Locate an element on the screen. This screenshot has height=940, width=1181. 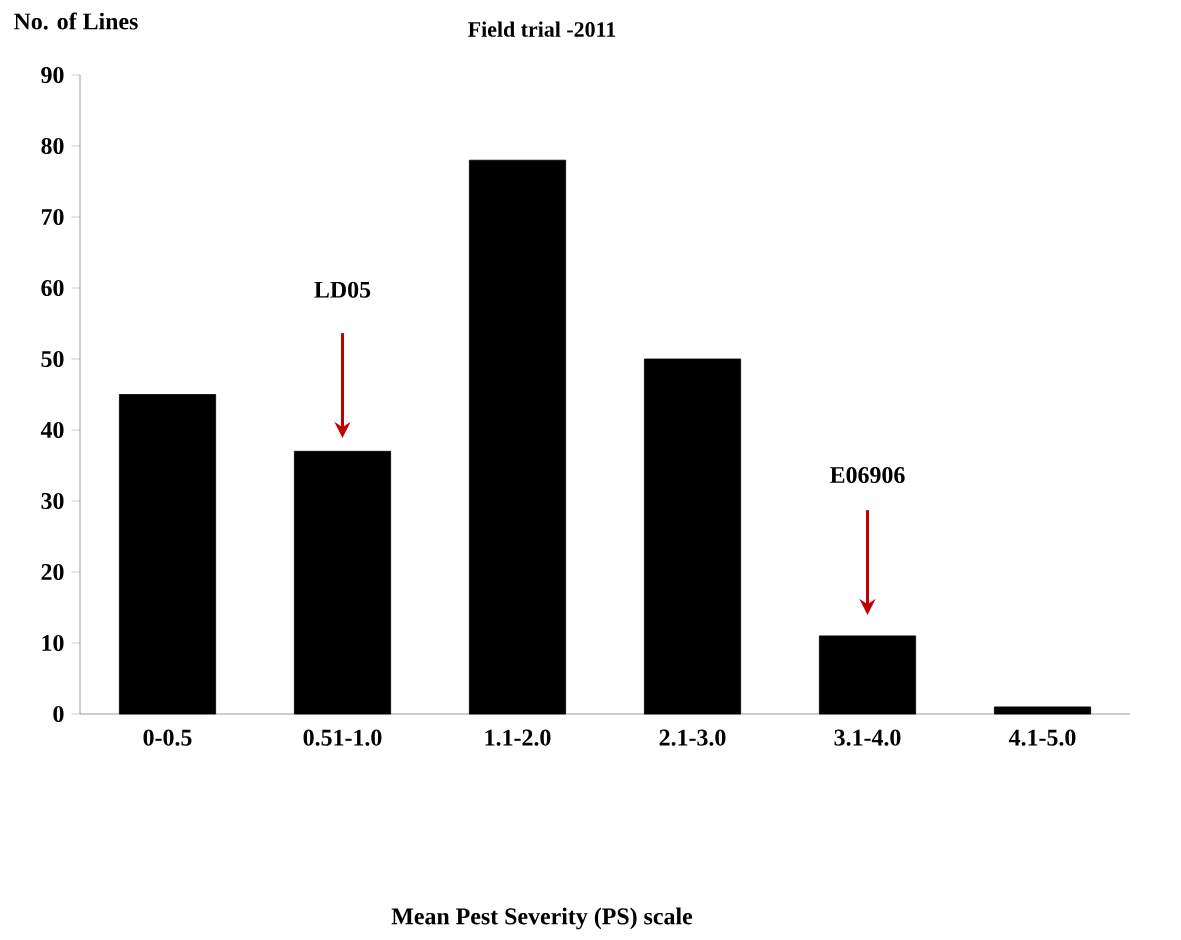
y-tick-label: 60 is located at coordinates (52, 288).